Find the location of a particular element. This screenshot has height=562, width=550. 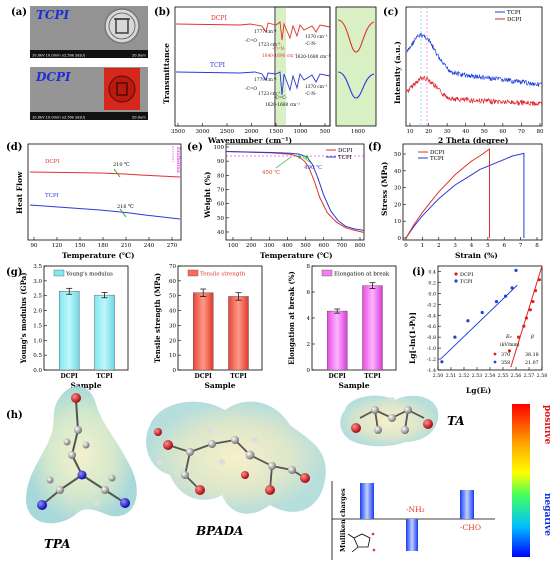

xrd-legend-tcpi: TCPI is located at coordinates (514, 13).